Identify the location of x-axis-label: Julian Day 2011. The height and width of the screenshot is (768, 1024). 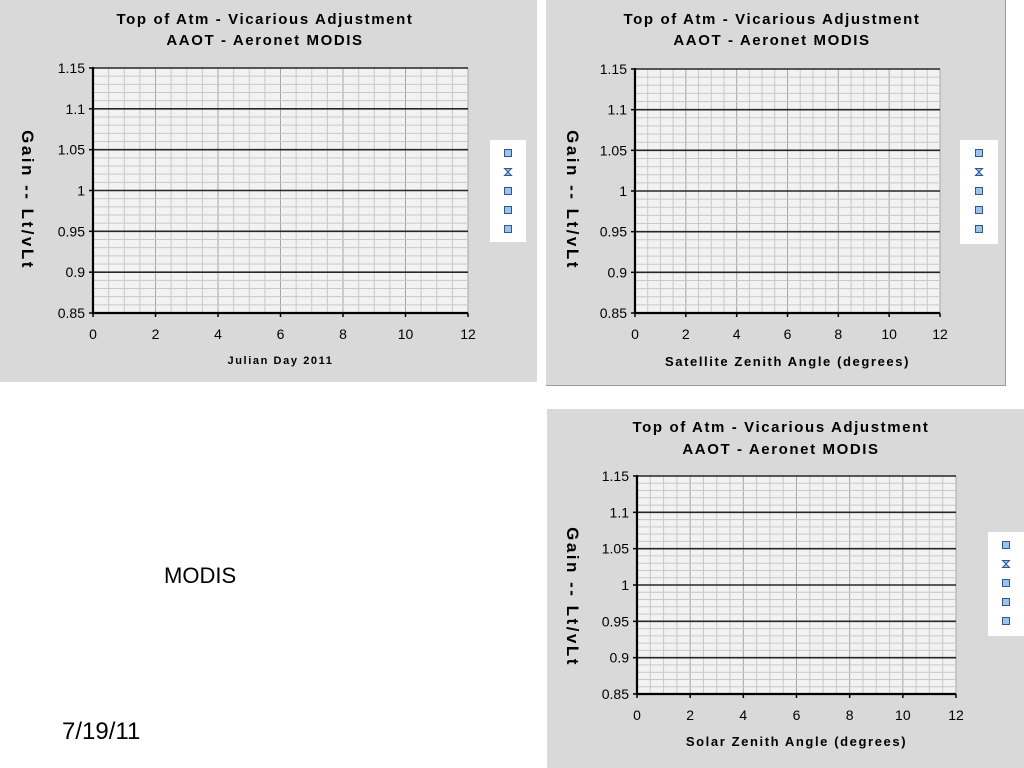
(281, 361).